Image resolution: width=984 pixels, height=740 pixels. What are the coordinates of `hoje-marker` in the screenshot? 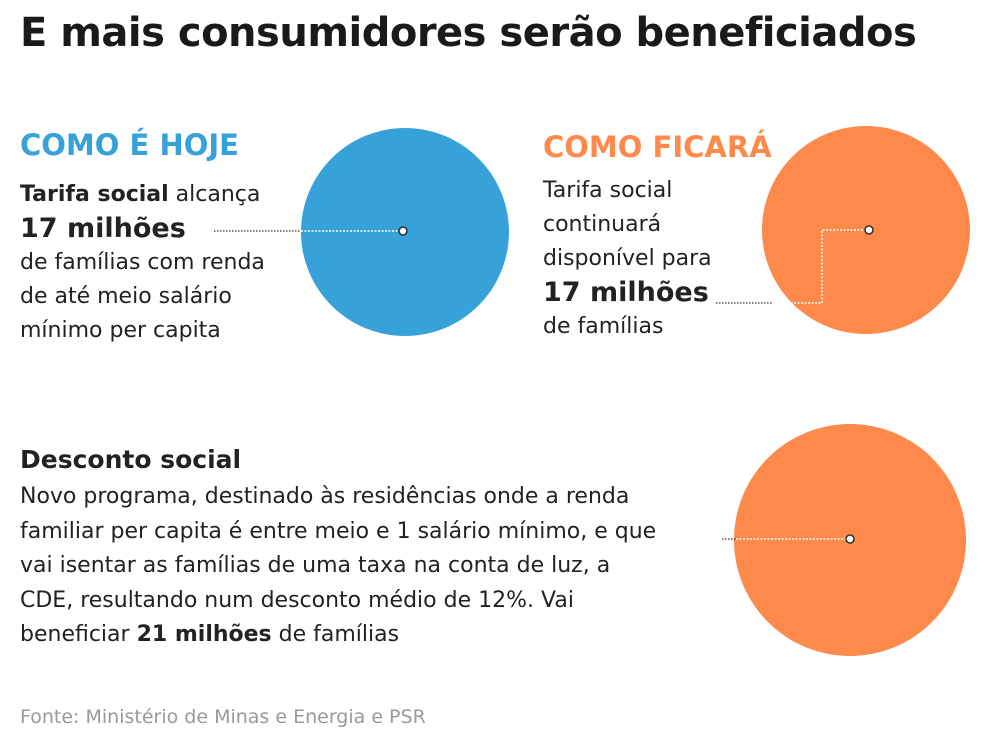 It's located at (403, 231).